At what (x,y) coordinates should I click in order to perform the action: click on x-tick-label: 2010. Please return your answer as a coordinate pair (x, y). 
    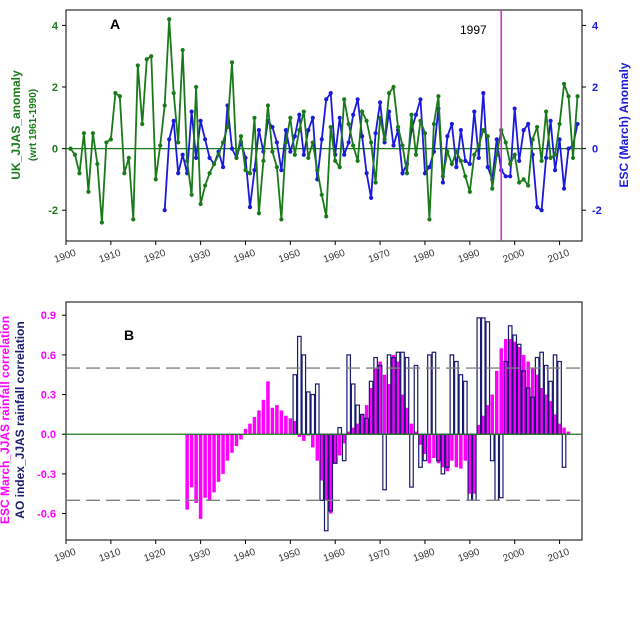
    Looking at the image, I should click on (558, 556).